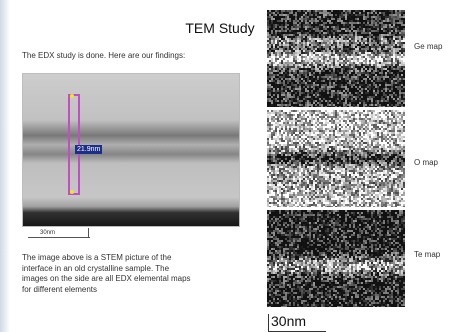 The image size is (457, 332). What do you see at coordinates (289, 321) in the screenshot?
I see `eds-scale-label: 30nm` at bounding box center [289, 321].